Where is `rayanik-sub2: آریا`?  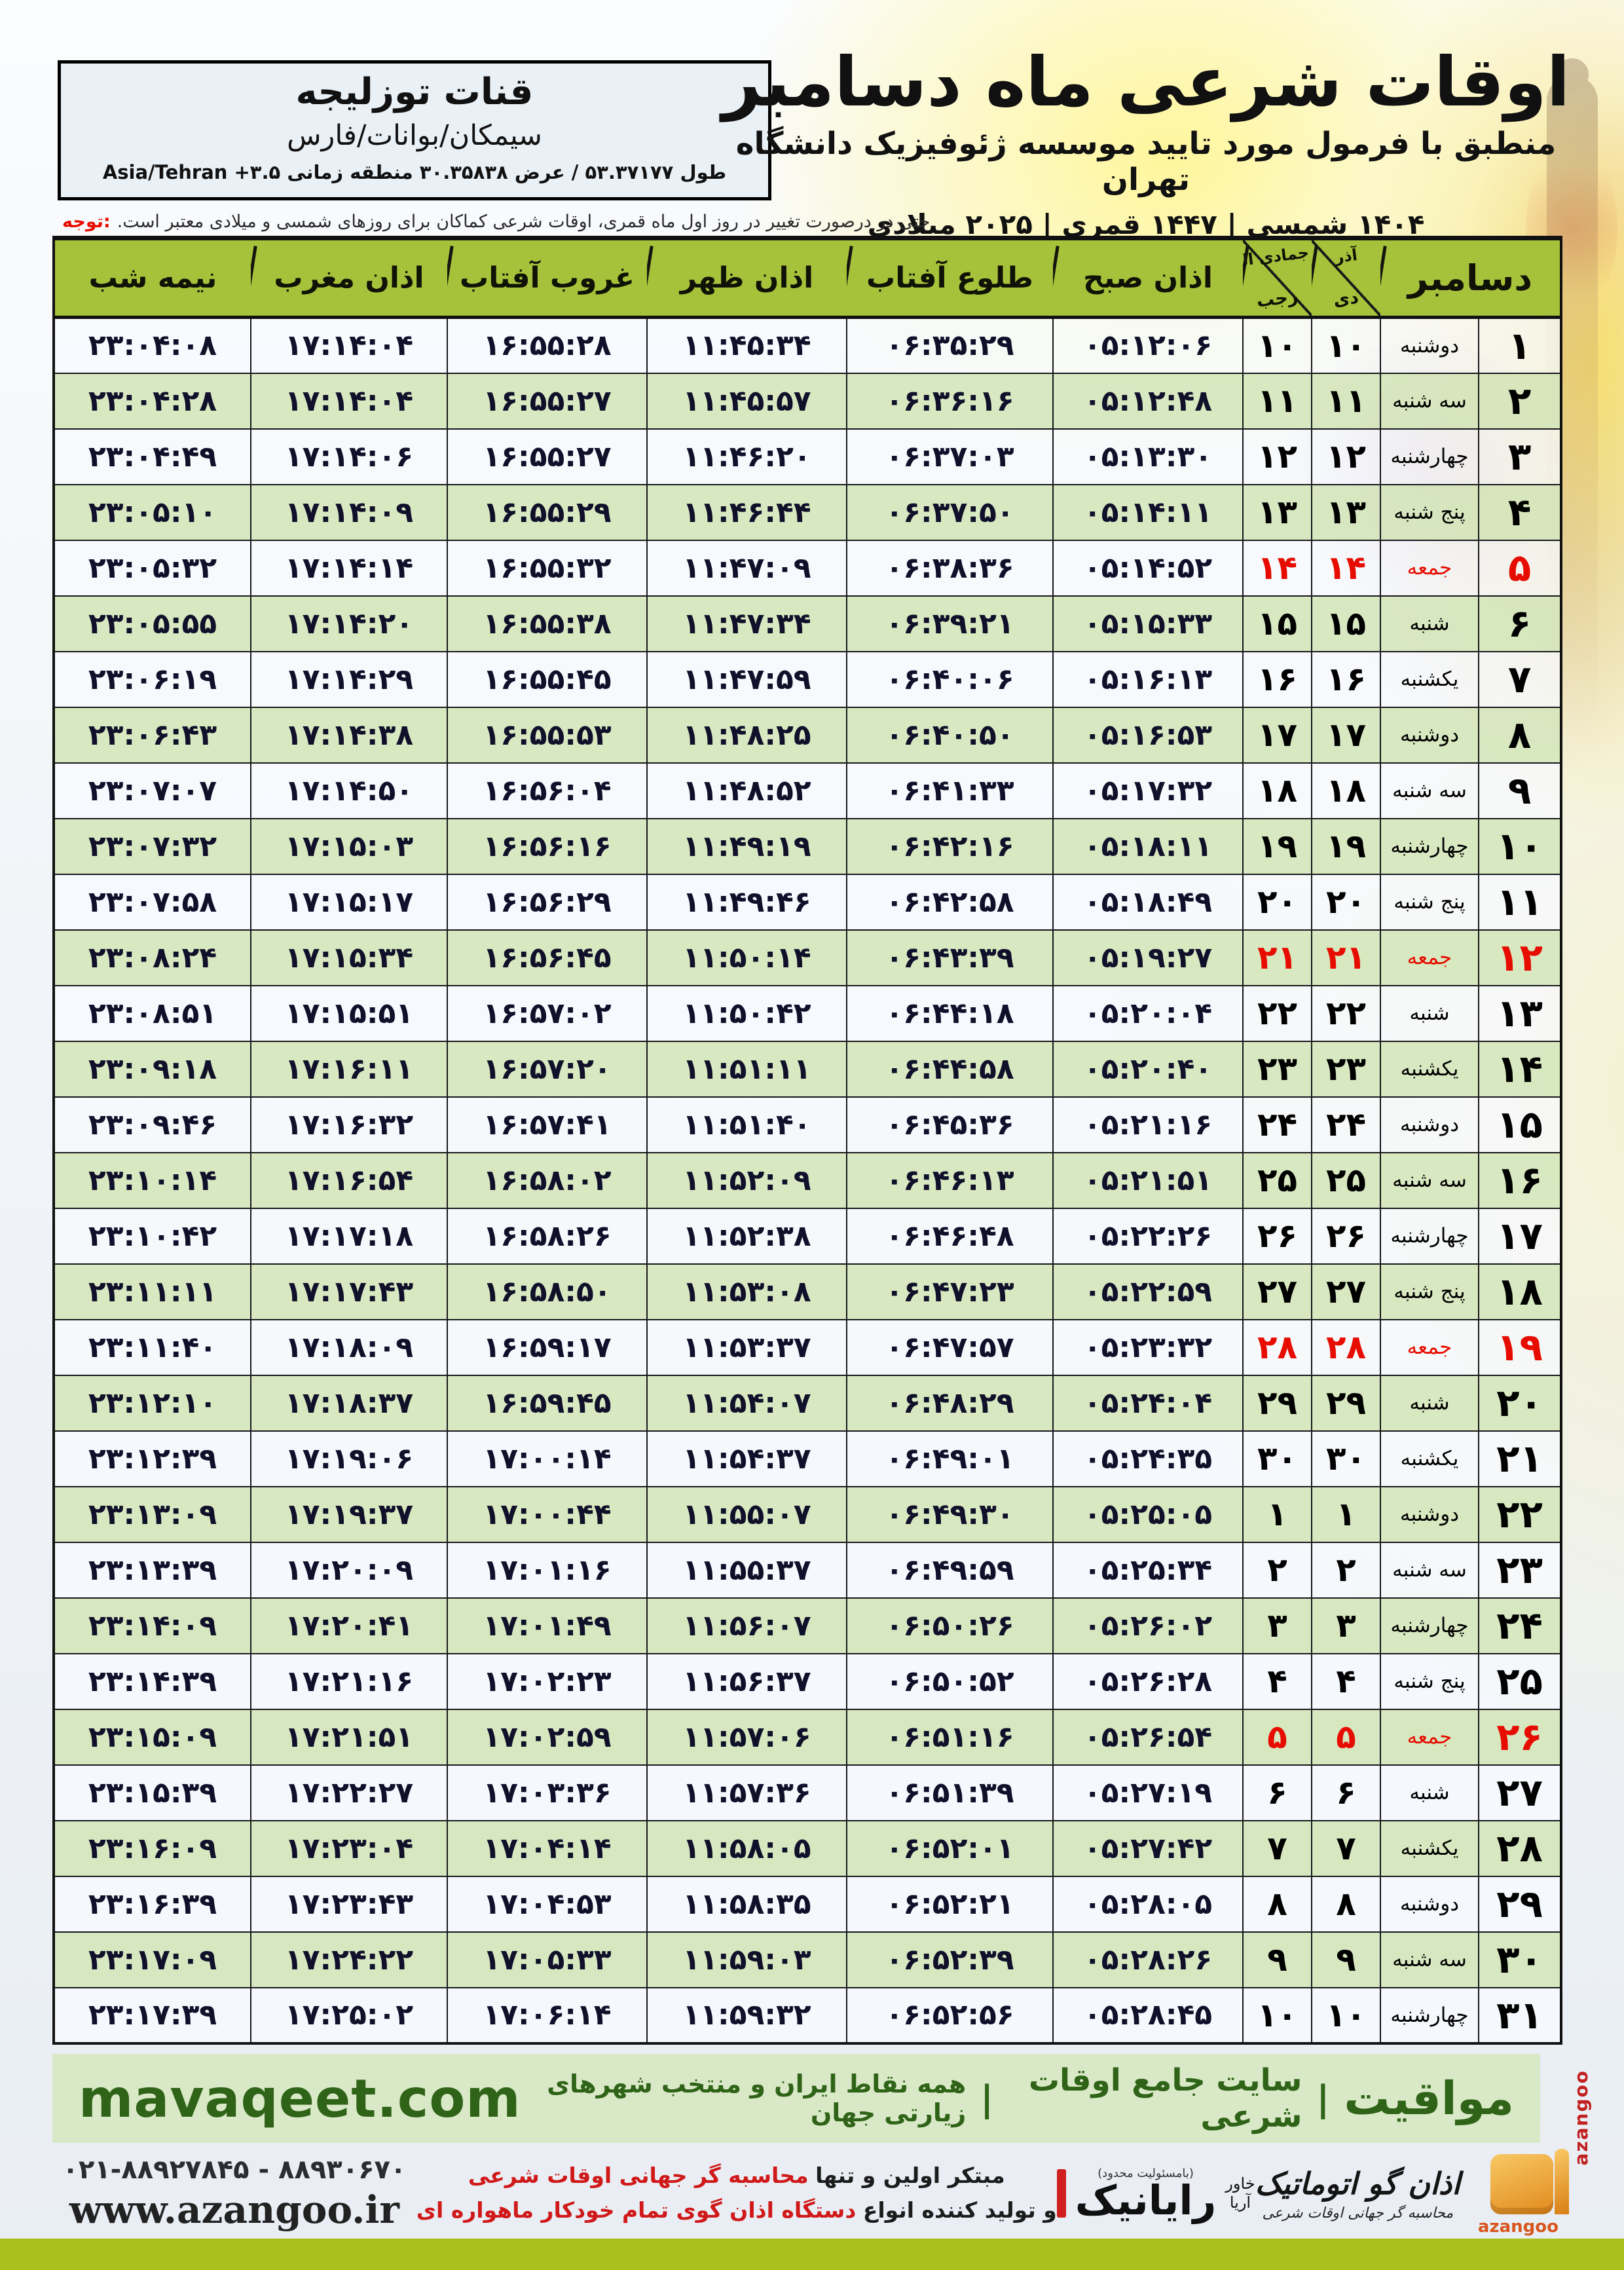
rayanik-sub2: آریا is located at coordinates (1240, 2202).